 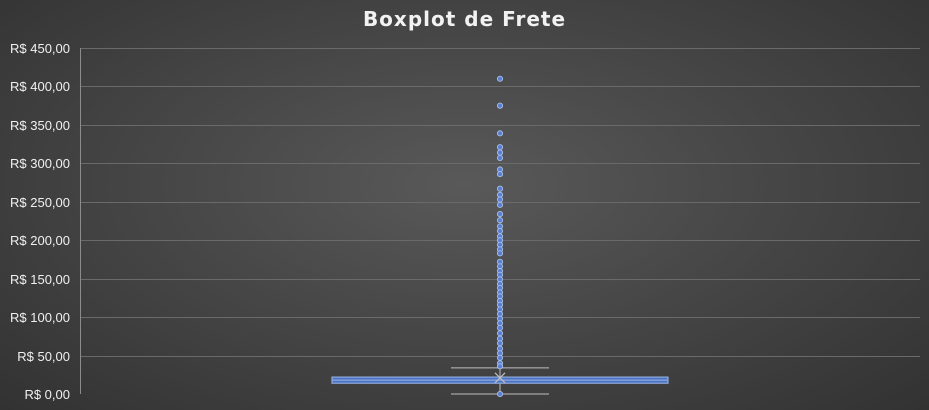 What do you see at coordinates (40, 125) in the screenshot?
I see `y-tick-label: R$ 350,00` at bounding box center [40, 125].